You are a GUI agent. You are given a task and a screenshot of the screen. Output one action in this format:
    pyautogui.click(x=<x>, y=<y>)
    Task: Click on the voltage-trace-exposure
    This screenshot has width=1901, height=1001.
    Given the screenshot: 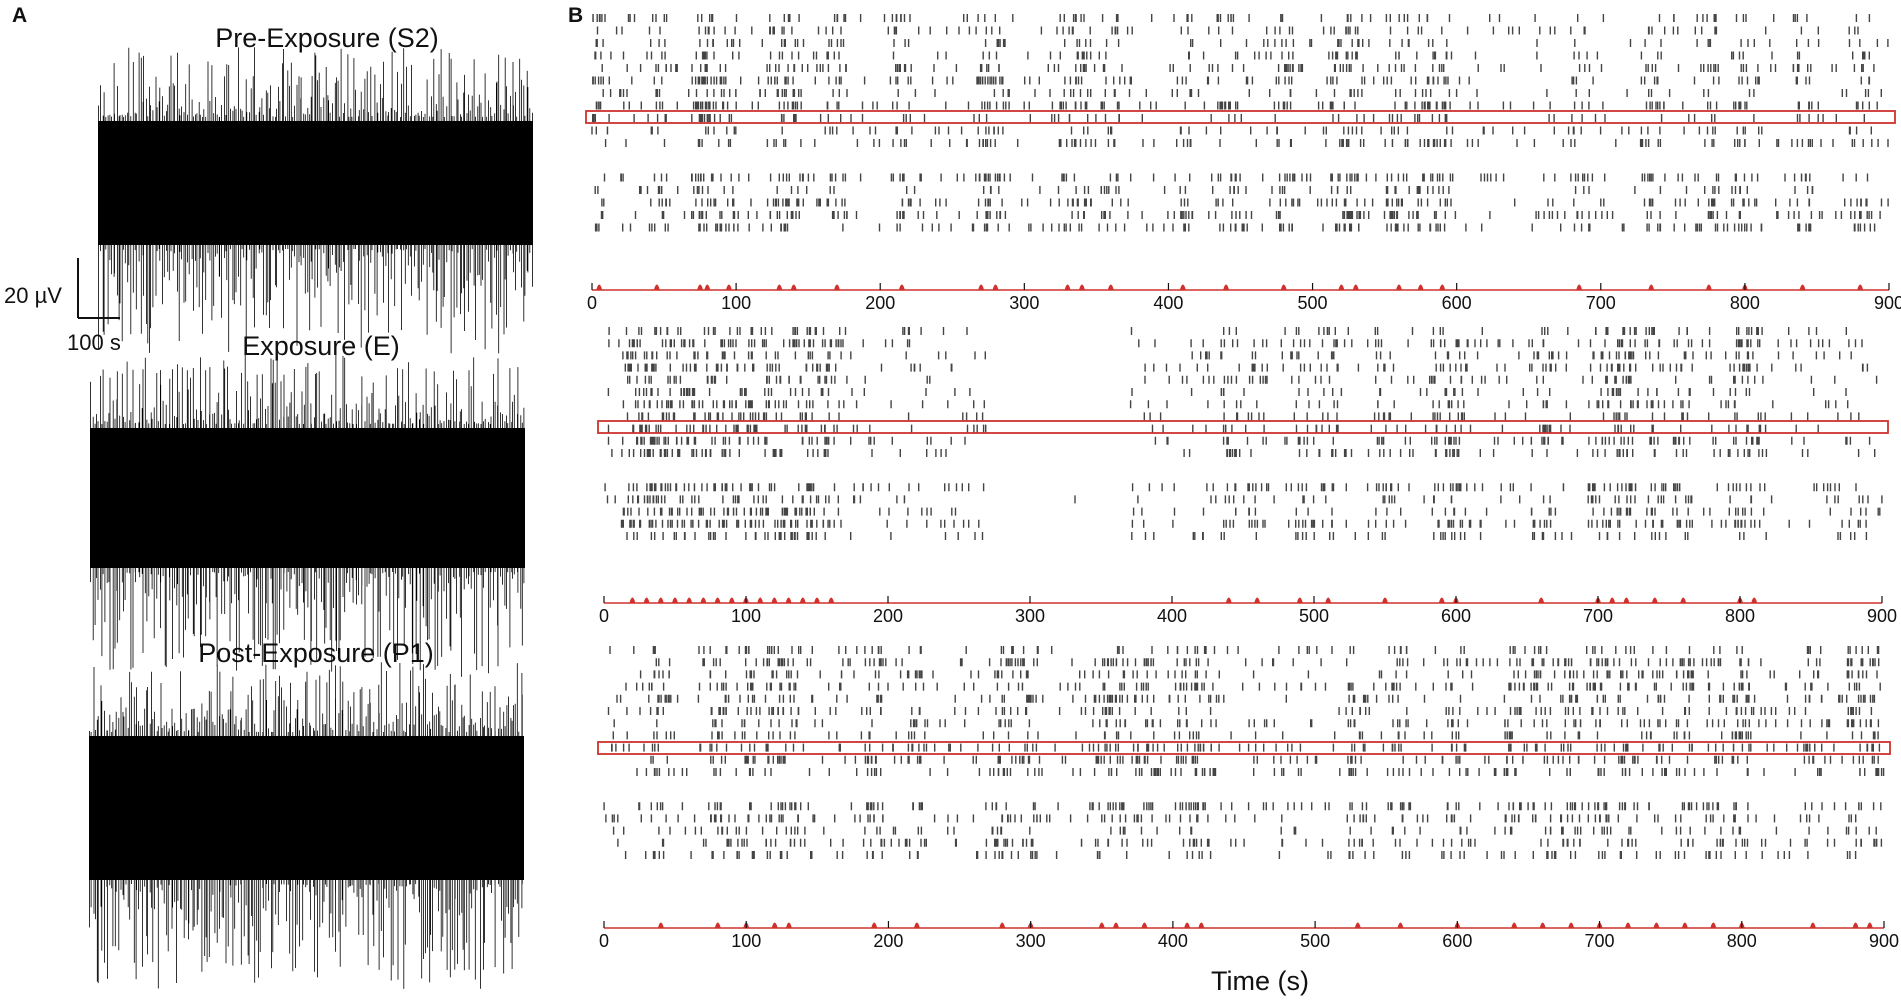 What is the action you would take?
    pyautogui.click(x=307, y=515)
    